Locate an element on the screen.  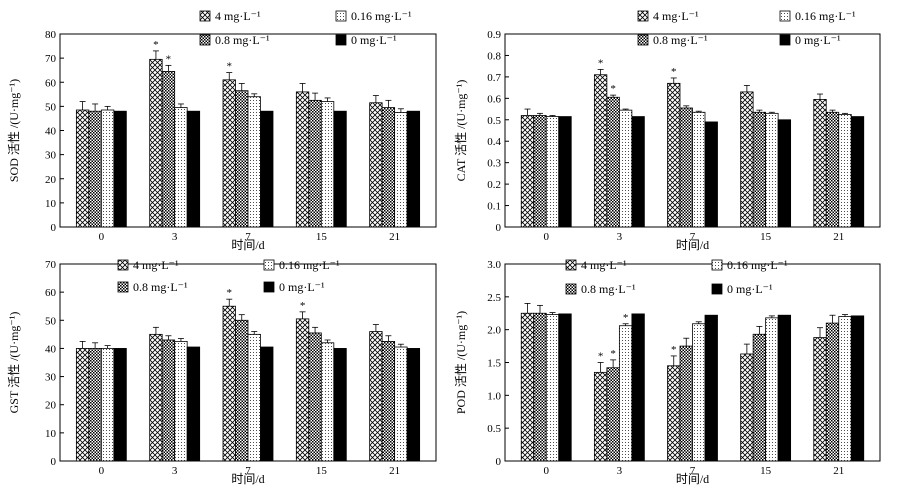
y-tick-label: 0.2 is located at coordinates (494, 185).